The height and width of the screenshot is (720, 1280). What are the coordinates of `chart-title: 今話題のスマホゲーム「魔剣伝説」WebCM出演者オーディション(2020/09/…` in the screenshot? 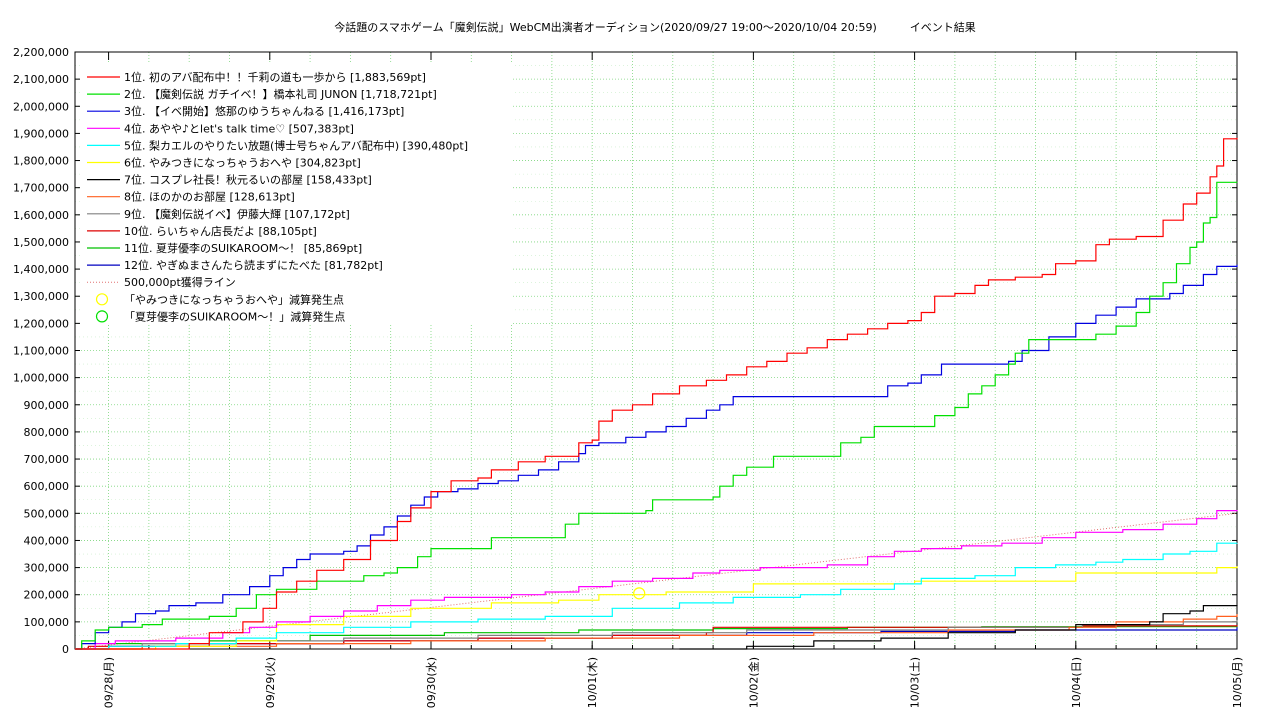 It's located at (655, 27).